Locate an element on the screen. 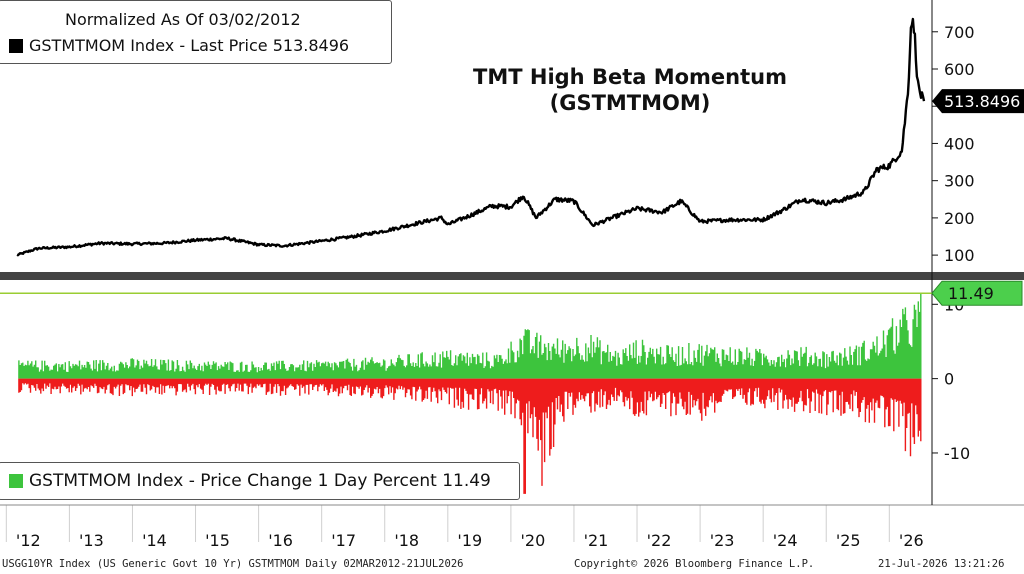 The width and height of the screenshot is (1024, 574). x-tick-label: '17 is located at coordinates (343, 540).